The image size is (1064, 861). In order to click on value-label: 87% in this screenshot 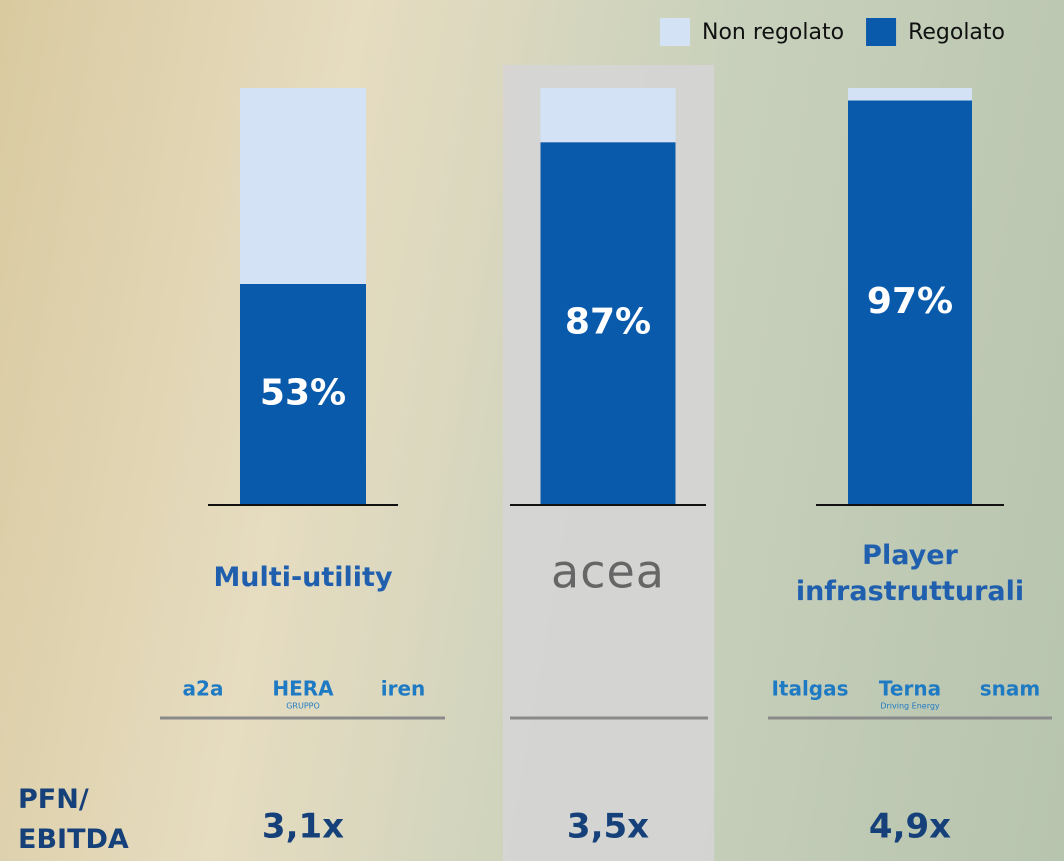, I will do `click(608, 322)`.